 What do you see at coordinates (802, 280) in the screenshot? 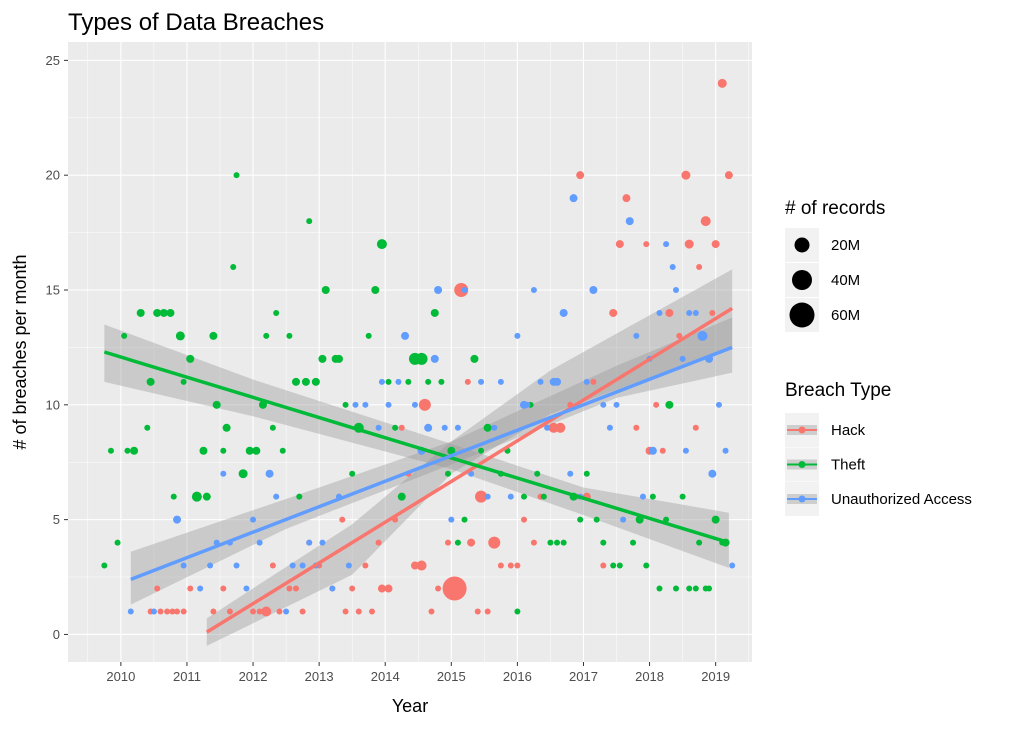
I see `size-legend-symbol` at bounding box center [802, 280].